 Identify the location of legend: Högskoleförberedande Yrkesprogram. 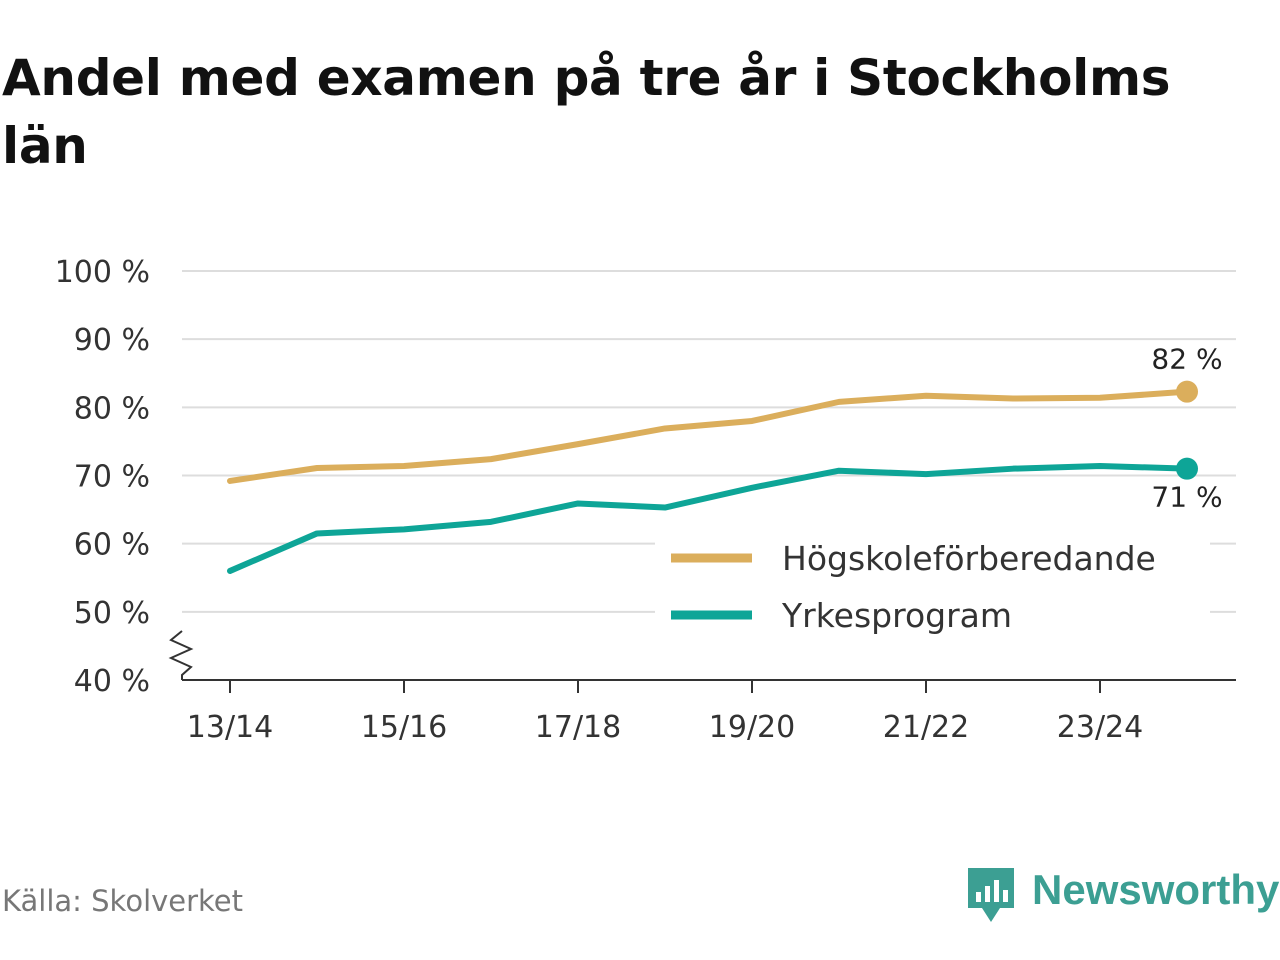
(932, 588).